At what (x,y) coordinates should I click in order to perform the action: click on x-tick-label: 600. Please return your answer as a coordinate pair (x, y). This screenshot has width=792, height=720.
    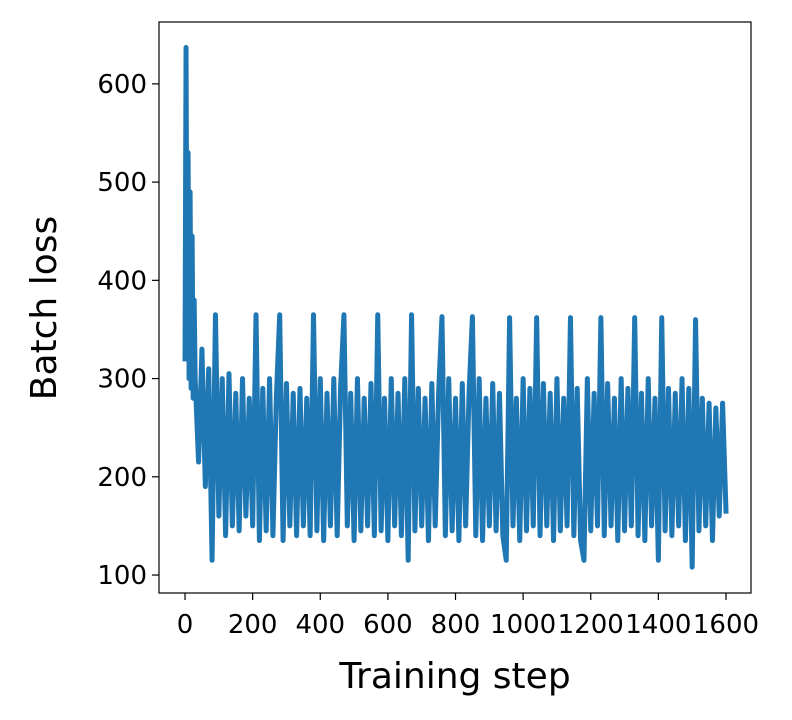
    Looking at the image, I should click on (388, 625).